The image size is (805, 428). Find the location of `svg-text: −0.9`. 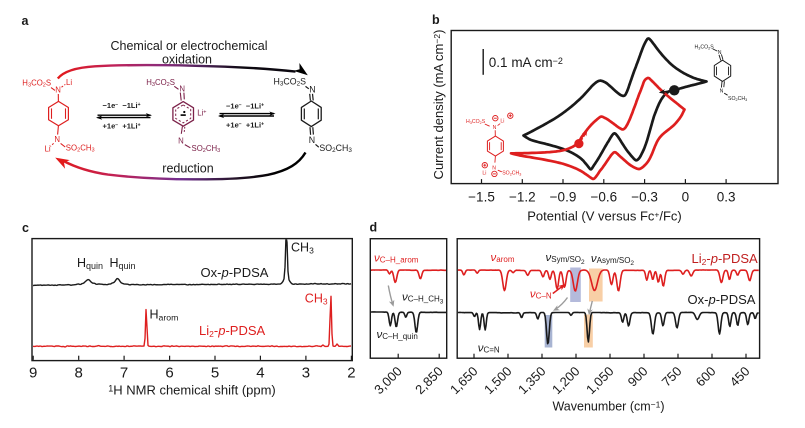

svg-text: −0.9 is located at coordinates (563, 197).